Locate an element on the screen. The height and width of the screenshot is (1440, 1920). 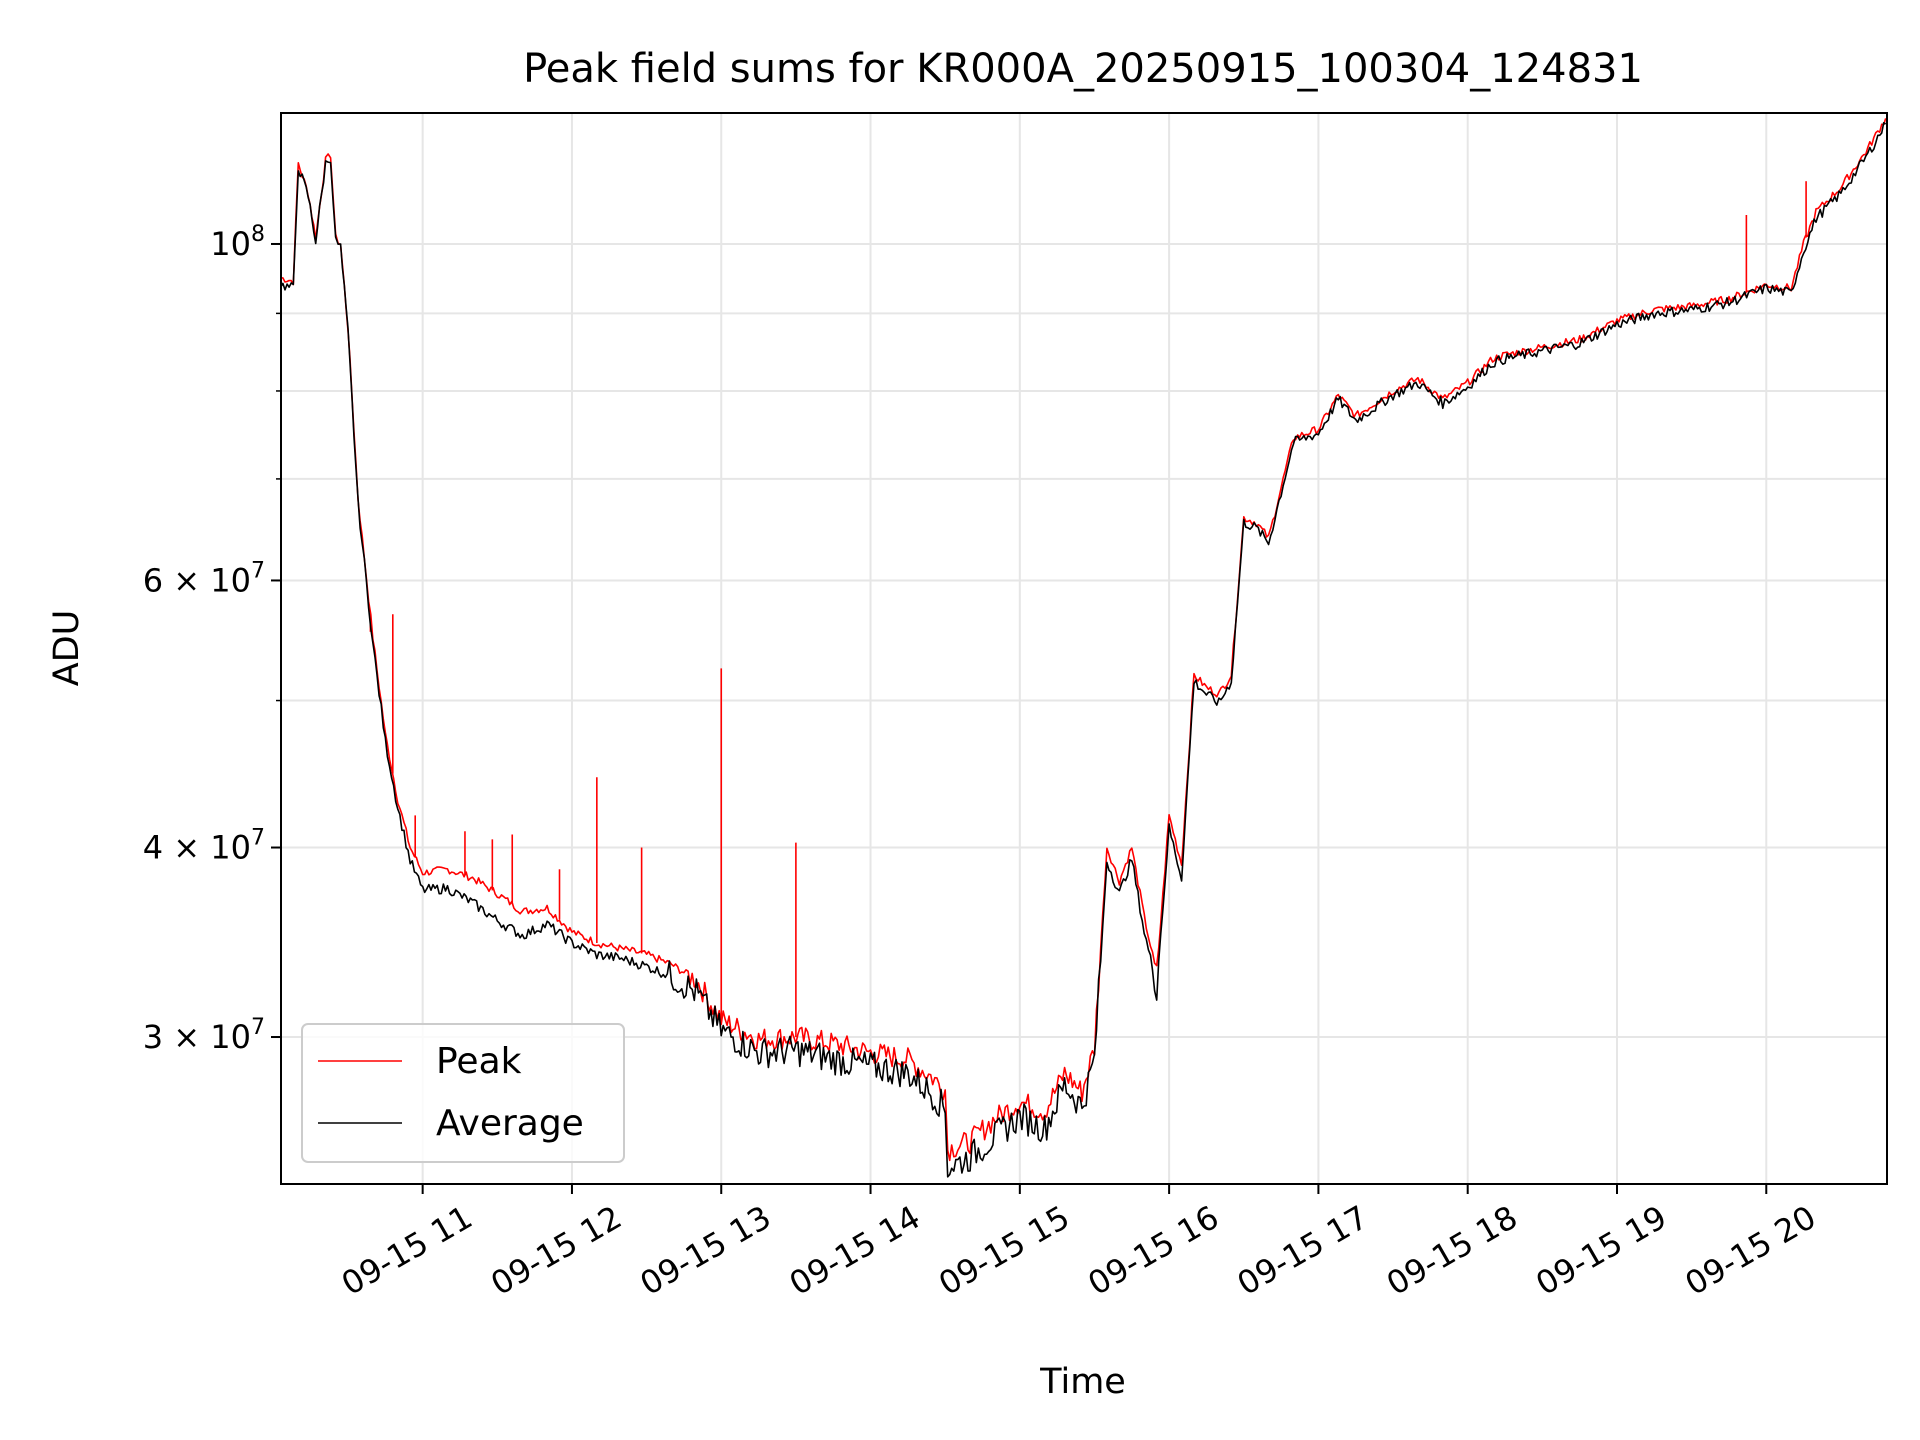
legend-label-peak: Peak is located at coordinates (479, 1061).